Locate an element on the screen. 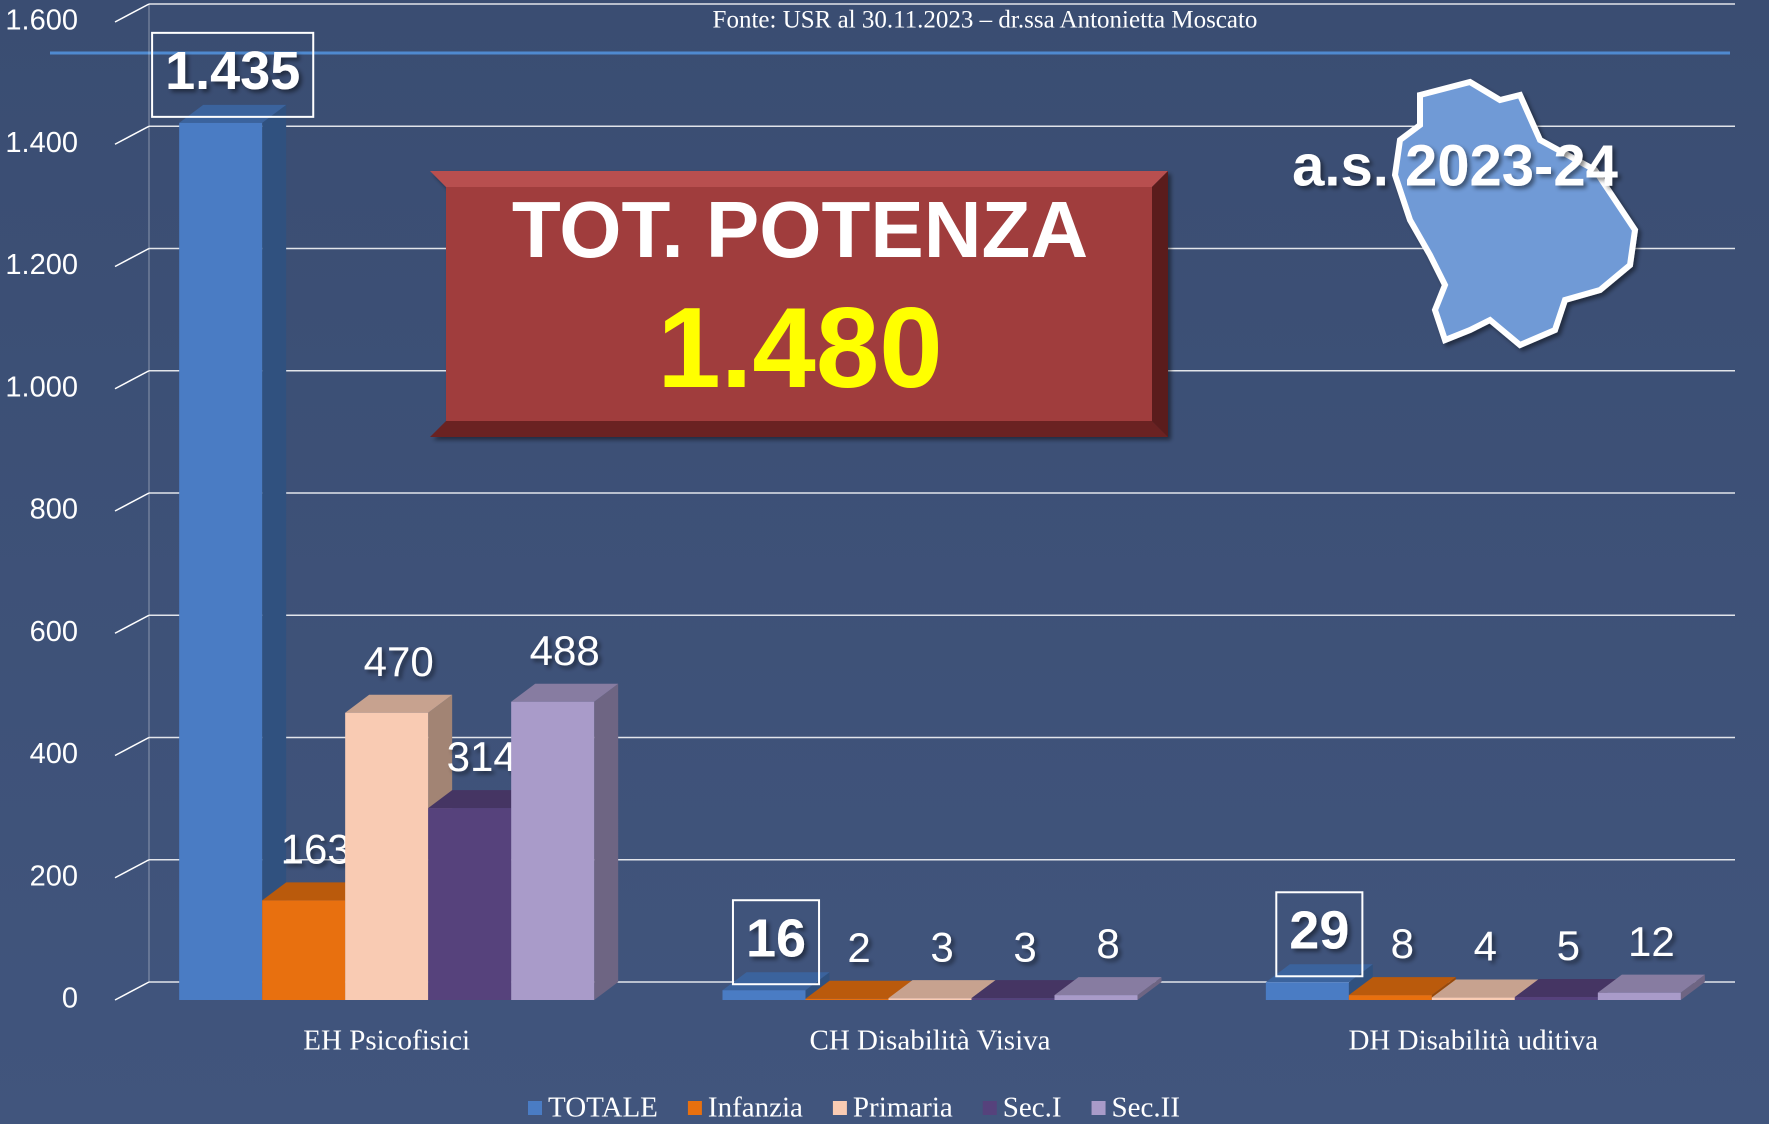 The width and height of the screenshot is (1769, 1124). data-label: 16 is located at coordinates (776, 938).